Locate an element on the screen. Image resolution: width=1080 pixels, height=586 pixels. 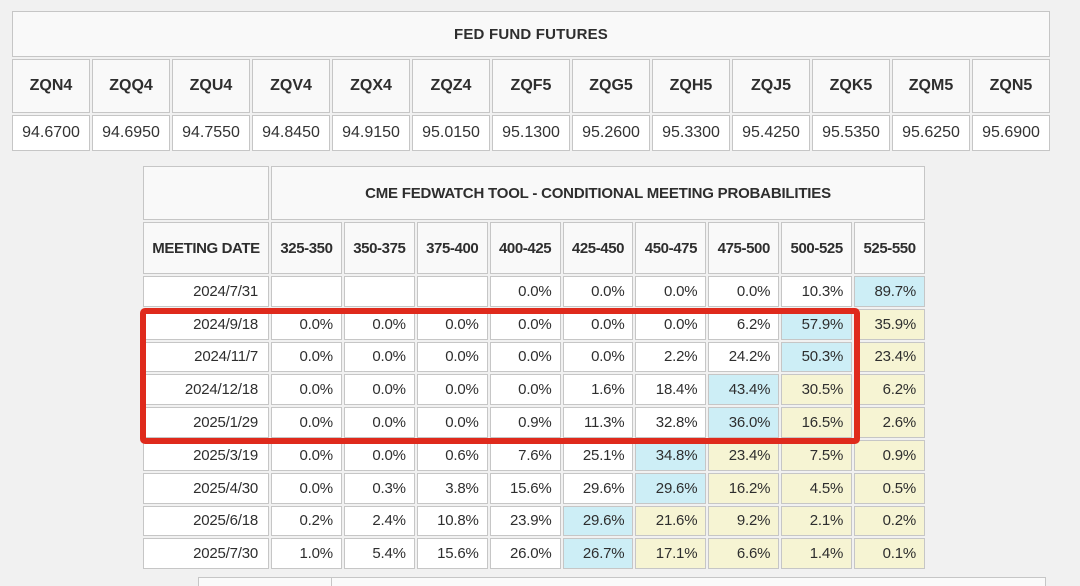
probability-cell: 9.2% is located at coordinates (744, 521).